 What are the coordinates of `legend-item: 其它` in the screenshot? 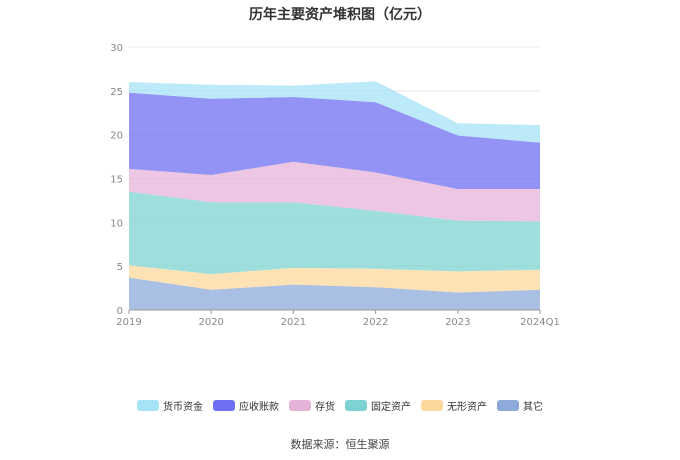 It's located at (520, 405).